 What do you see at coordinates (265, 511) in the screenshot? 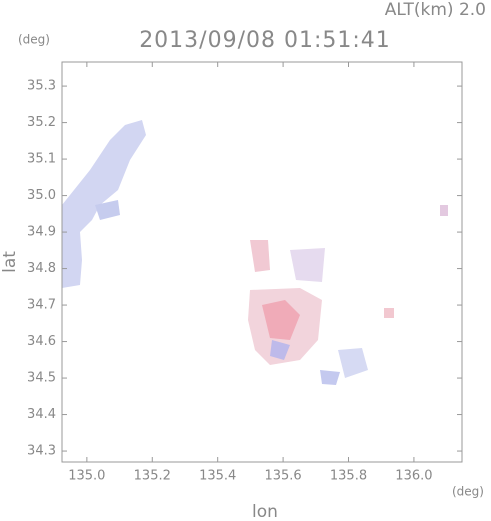
I see `x-axis-label: lon` at bounding box center [265, 511].